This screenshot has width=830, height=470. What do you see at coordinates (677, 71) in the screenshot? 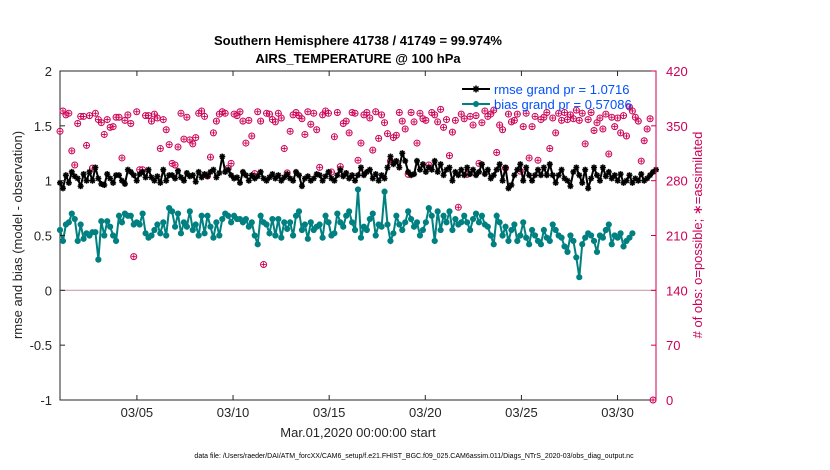
I see `y-right-tick-label: 420` at bounding box center [677, 71].